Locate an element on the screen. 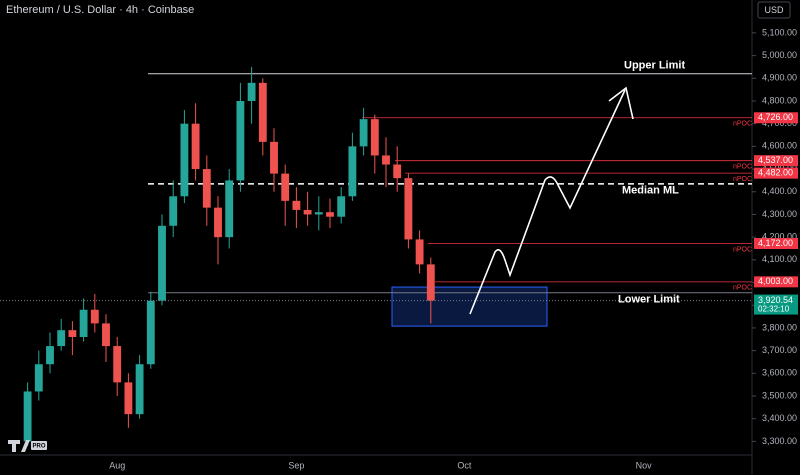 This screenshot has height=475, width=800. y-tick-label: 4,900.00 is located at coordinates (779, 78).